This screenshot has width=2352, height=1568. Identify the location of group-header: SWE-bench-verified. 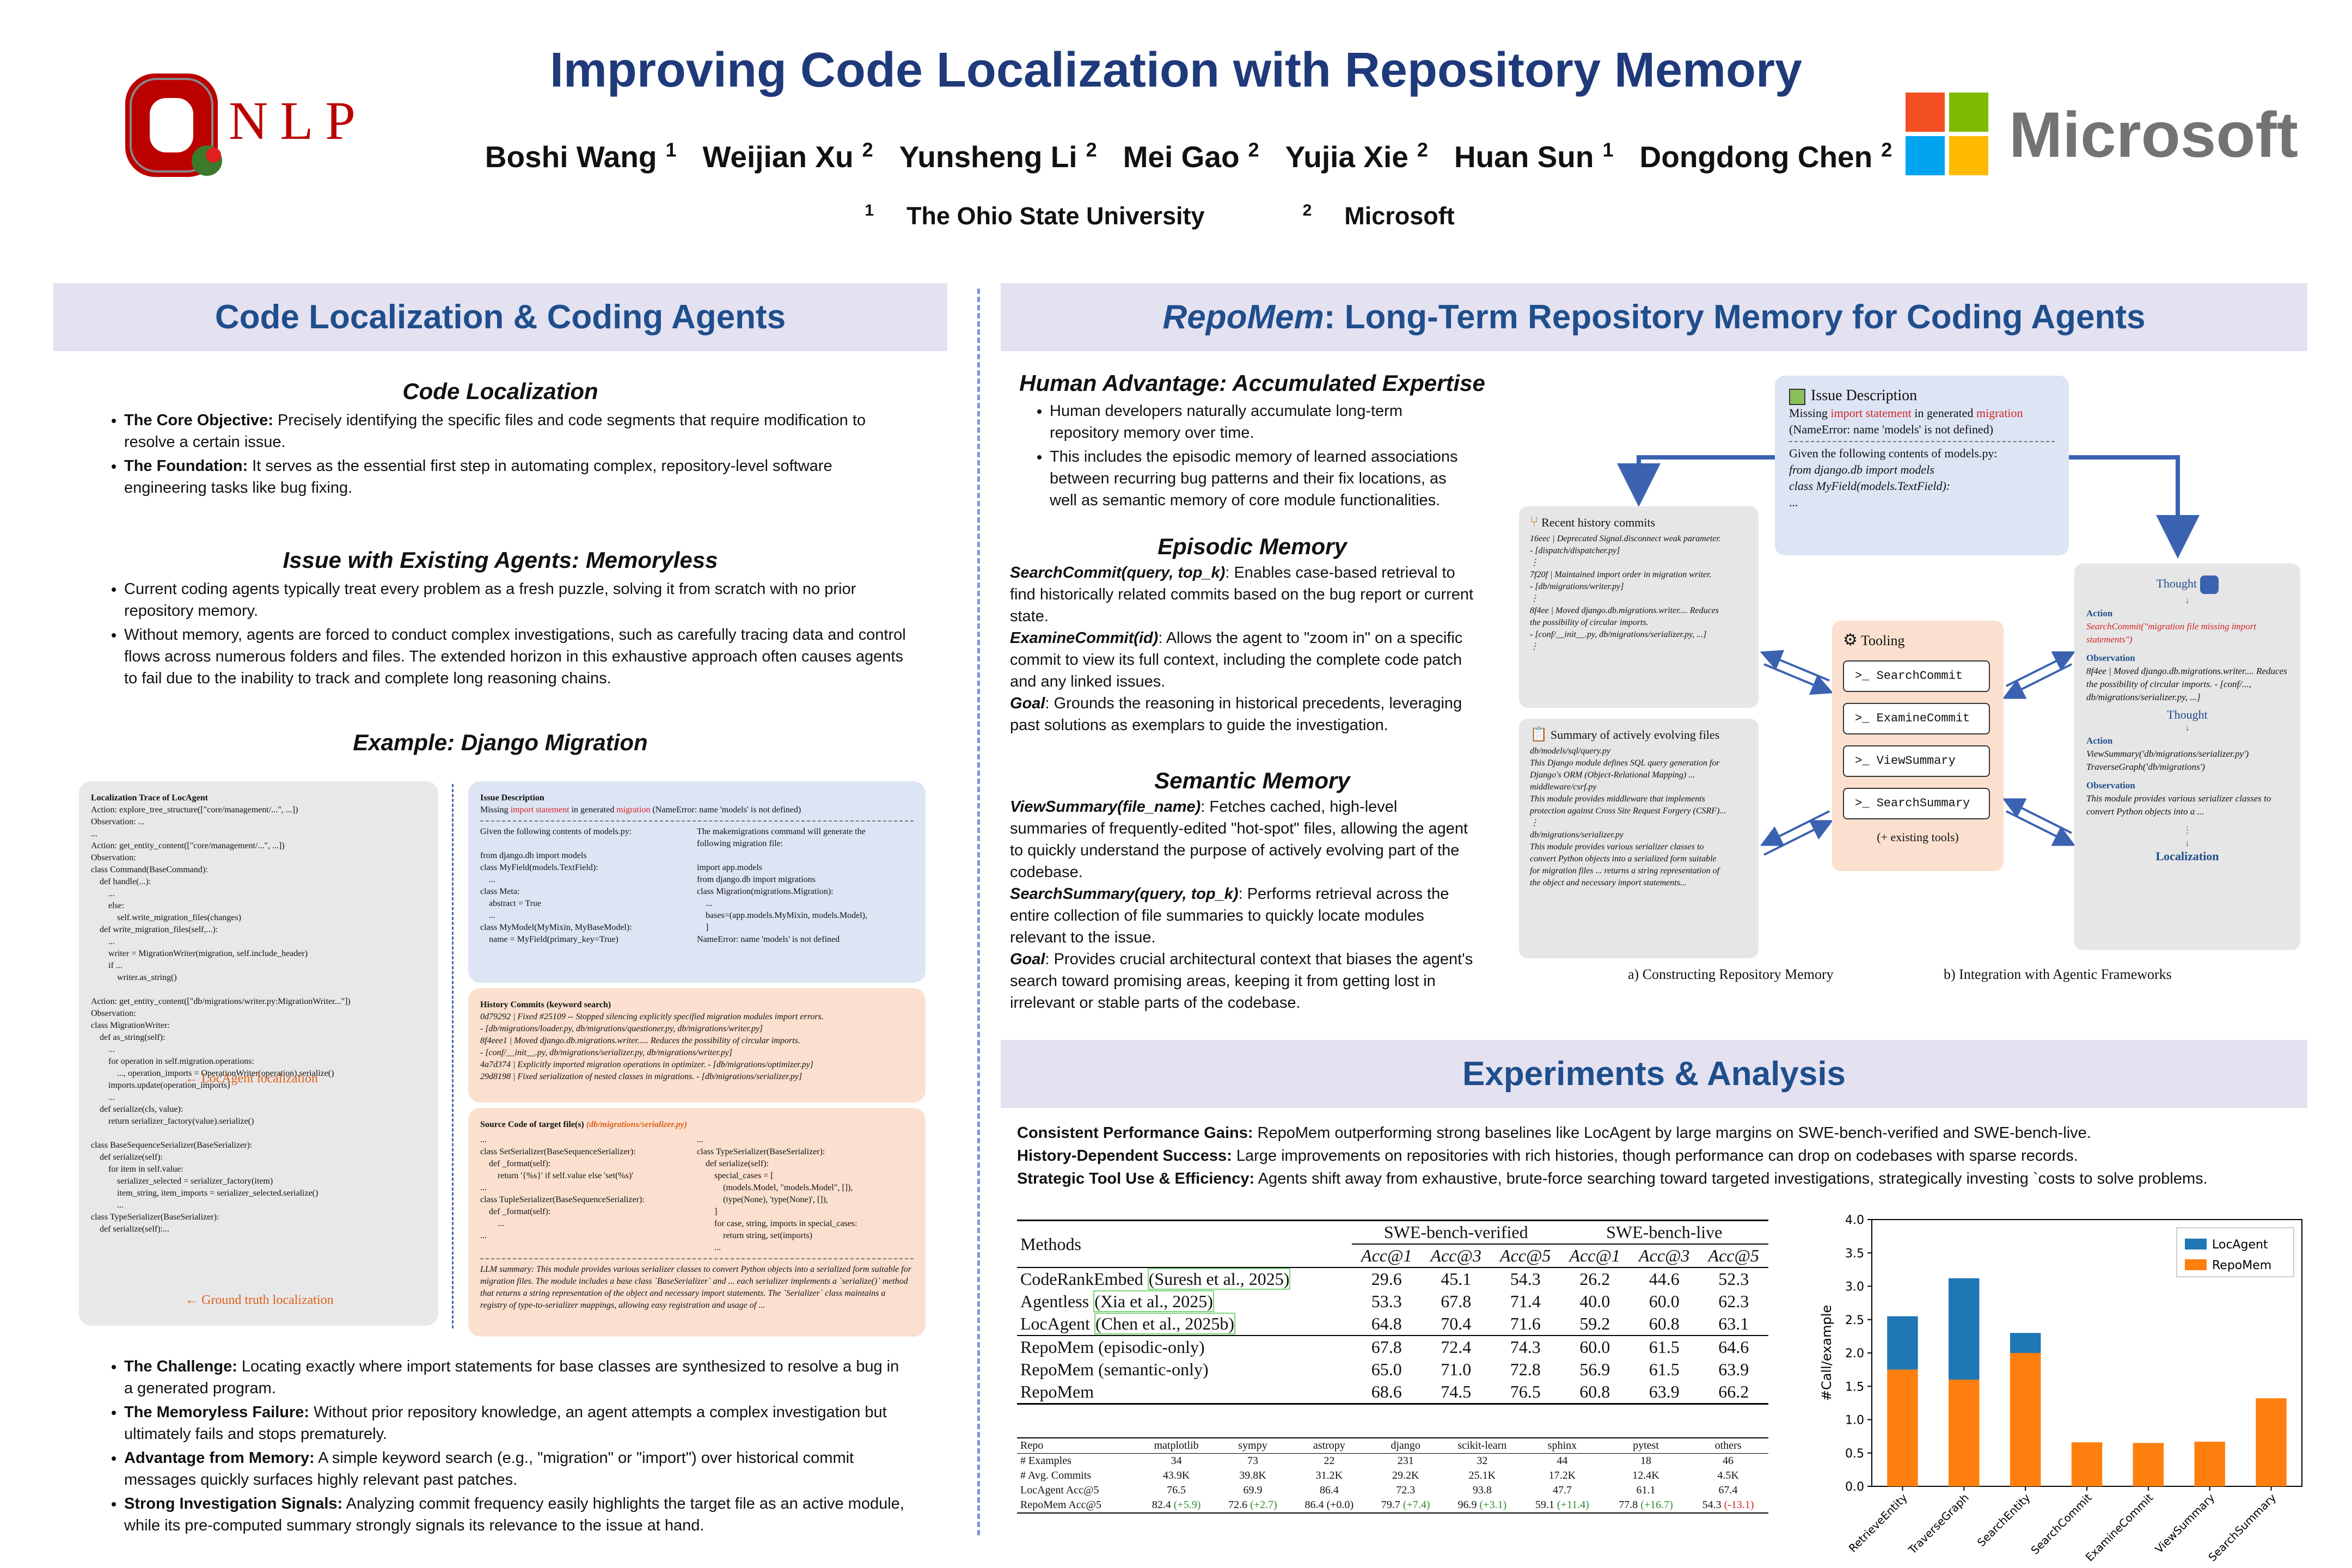
(1455, 1232).